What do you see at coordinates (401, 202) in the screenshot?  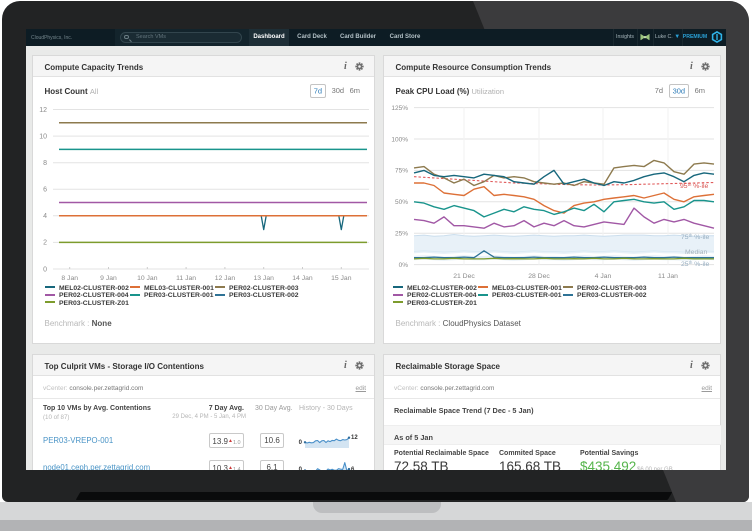 I see `svg-text: 50%` at bounding box center [401, 202].